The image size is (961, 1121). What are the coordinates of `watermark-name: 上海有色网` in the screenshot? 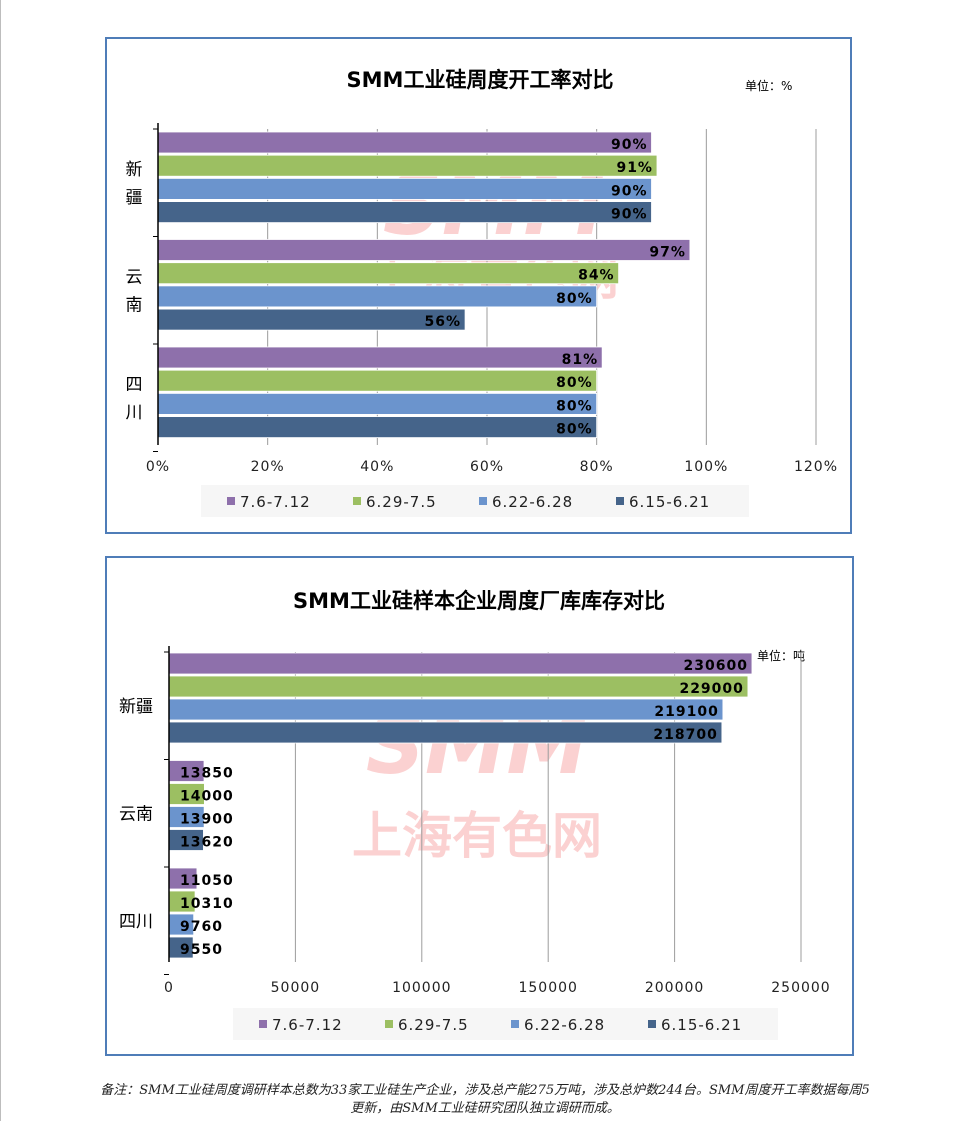 It's located at (477, 836).